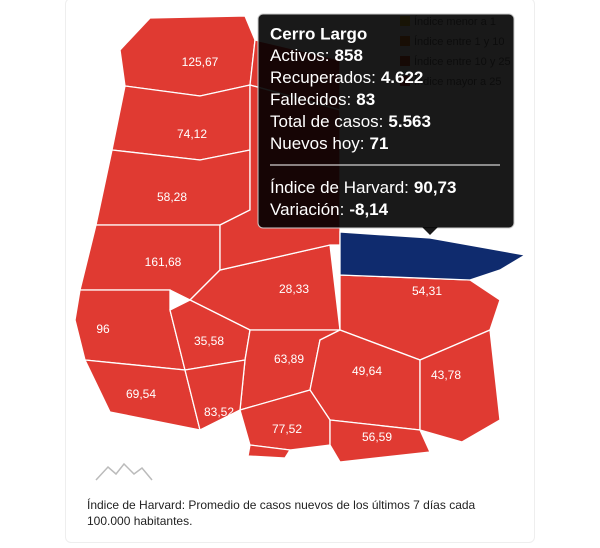  I want to click on tooltip-arrow, so click(430, 231).